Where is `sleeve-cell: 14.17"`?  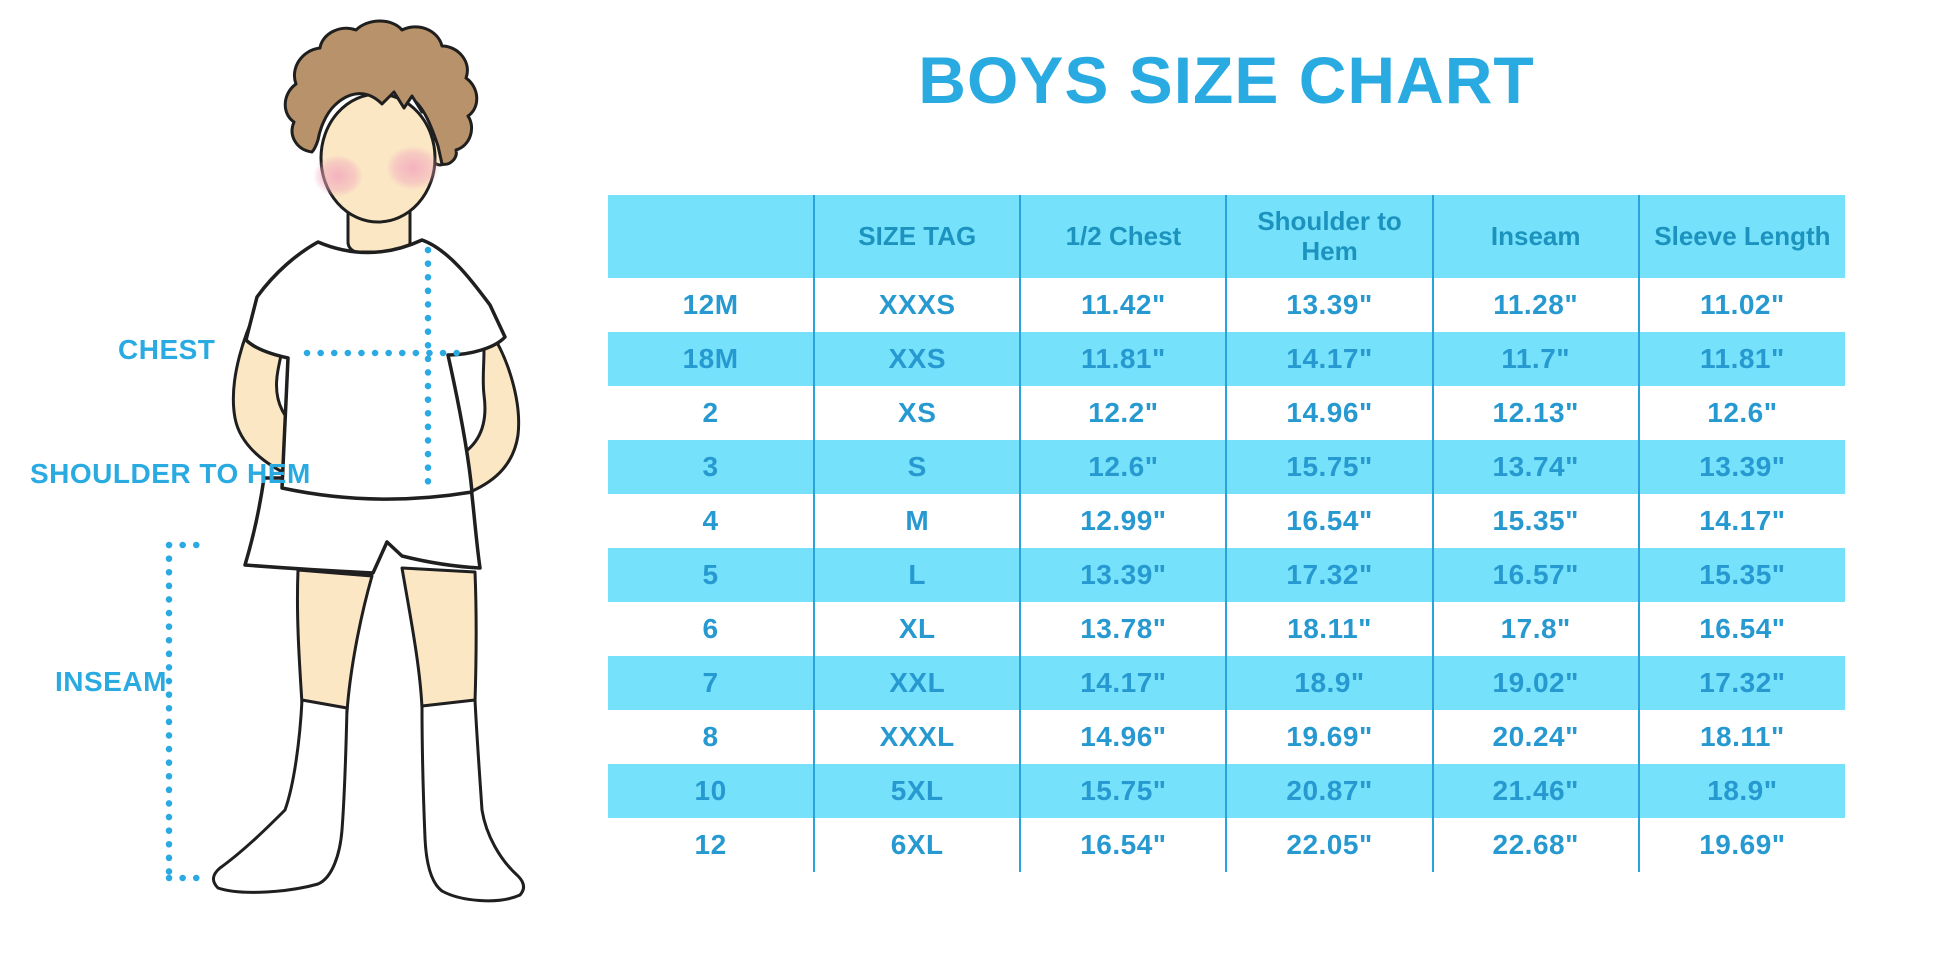 sleeve-cell: 14.17" is located at coordinates (1742, 520).